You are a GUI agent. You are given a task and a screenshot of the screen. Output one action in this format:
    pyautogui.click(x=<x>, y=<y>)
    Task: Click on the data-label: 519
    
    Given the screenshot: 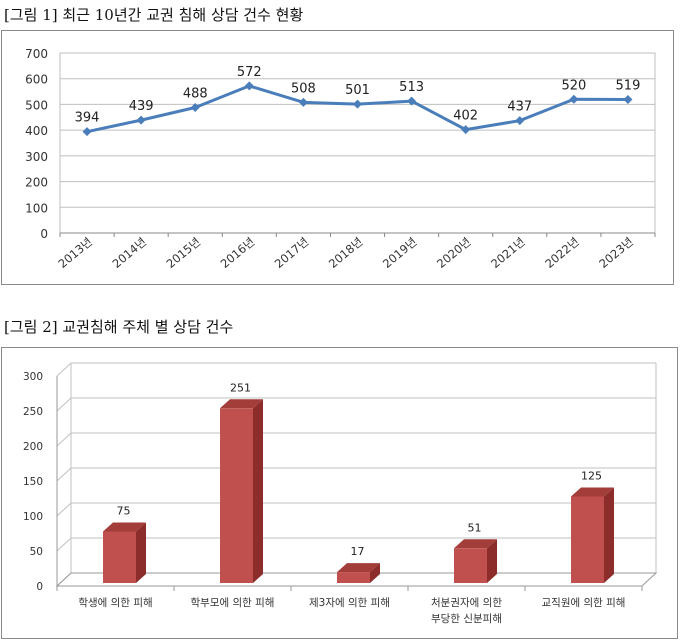 What is the action you would take?
    pyautogui.click(x=628, y=86)
    